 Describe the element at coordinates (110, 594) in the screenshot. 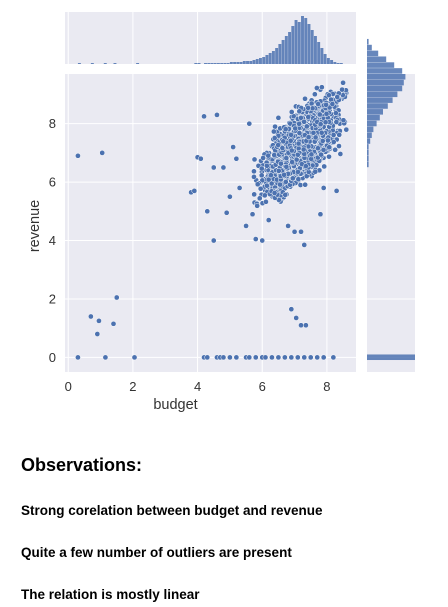

I see `observation-line: The relation is mostly linear` at that location.